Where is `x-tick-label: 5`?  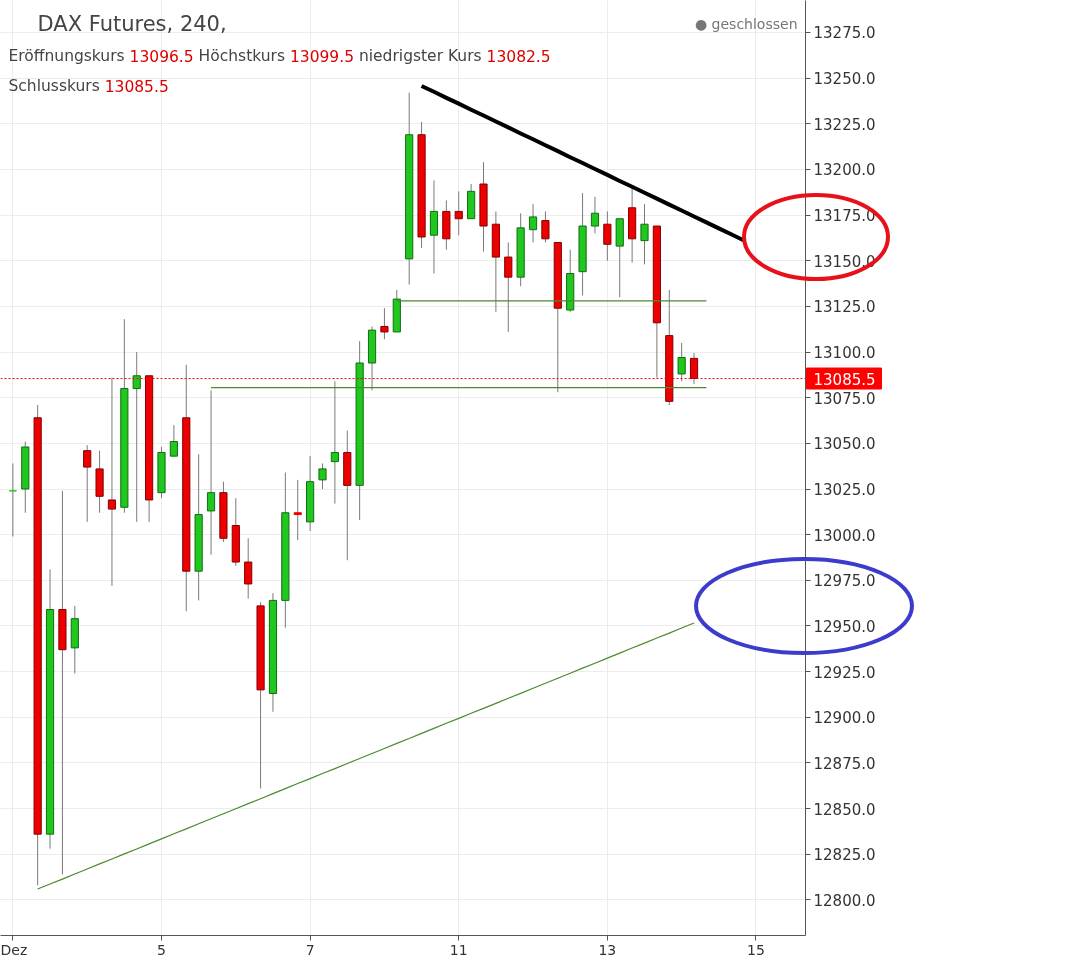 x-tick-label: 5 is located at coordinates (161, 949).